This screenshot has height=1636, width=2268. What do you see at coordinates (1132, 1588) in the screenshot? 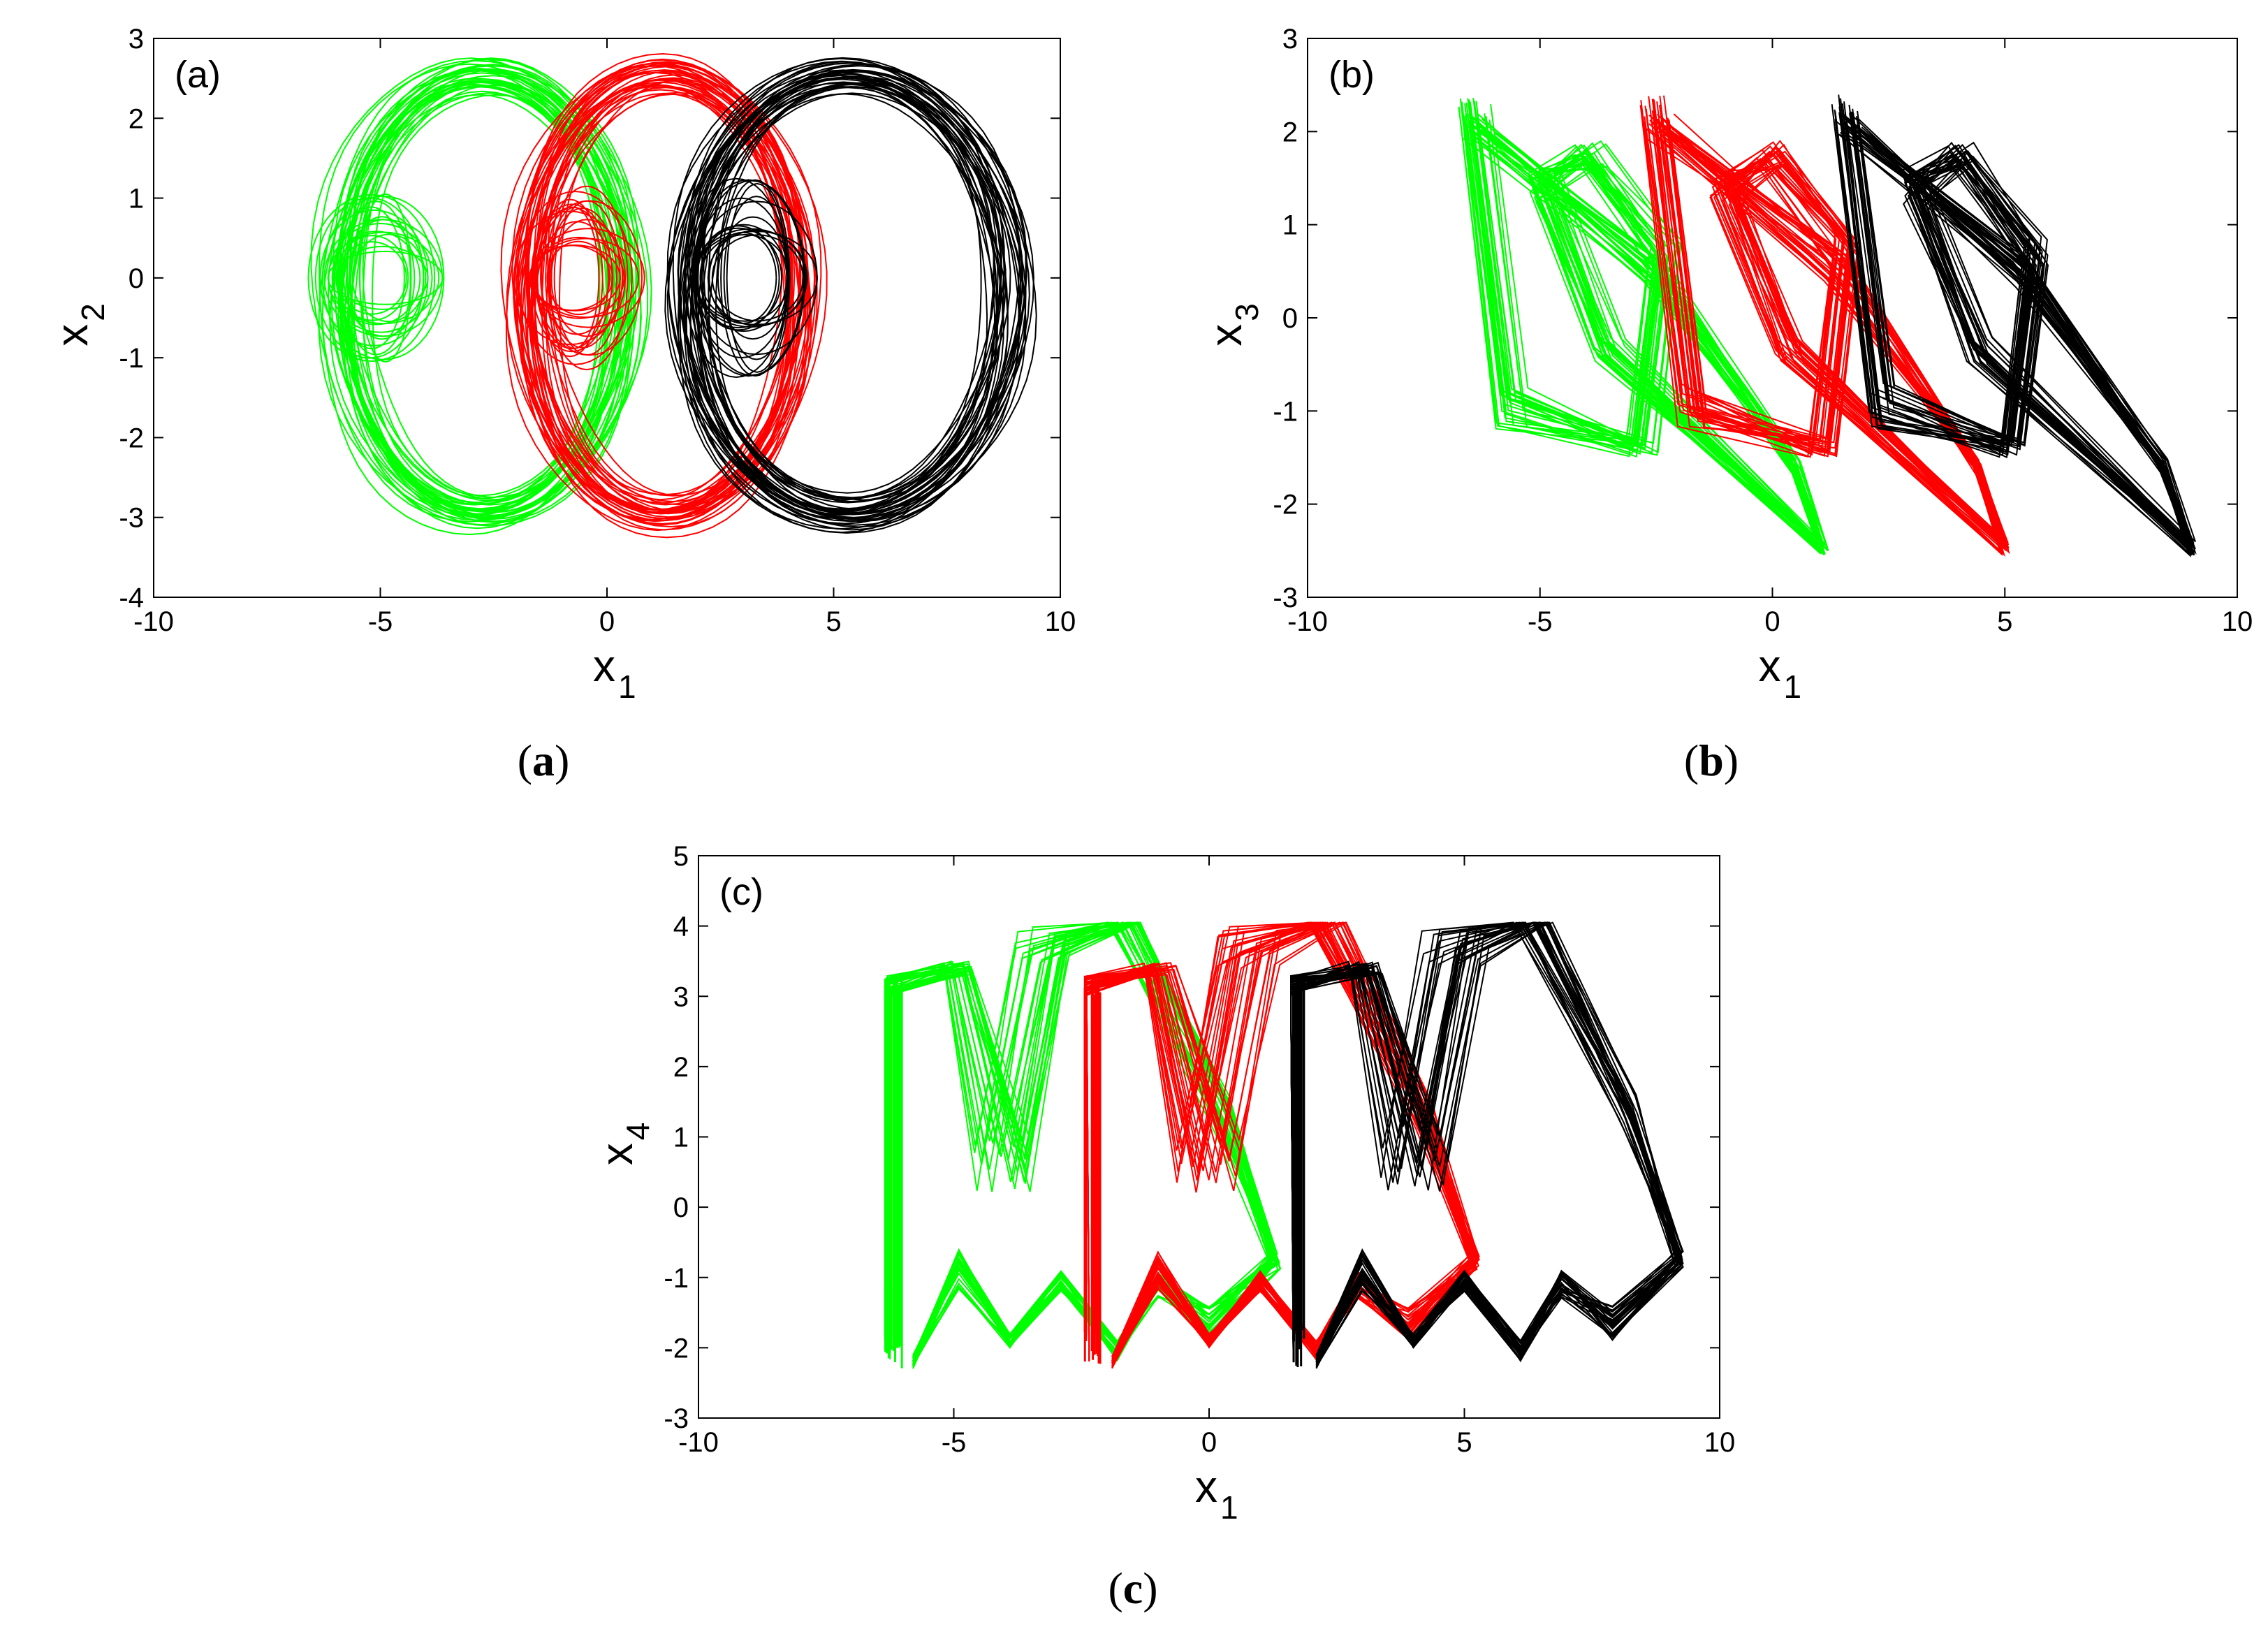
I see `panel-caption-c: (c)` at bounding box center [1132, 1588].